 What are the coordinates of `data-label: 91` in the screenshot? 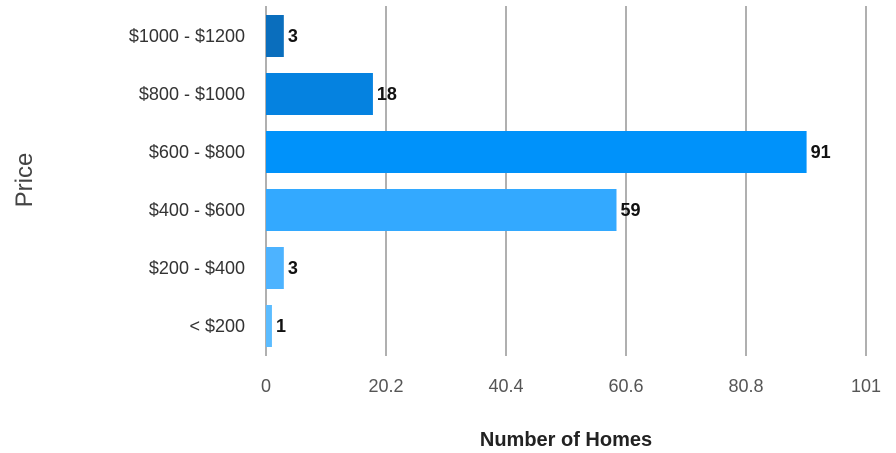 It's located at (821, 152).